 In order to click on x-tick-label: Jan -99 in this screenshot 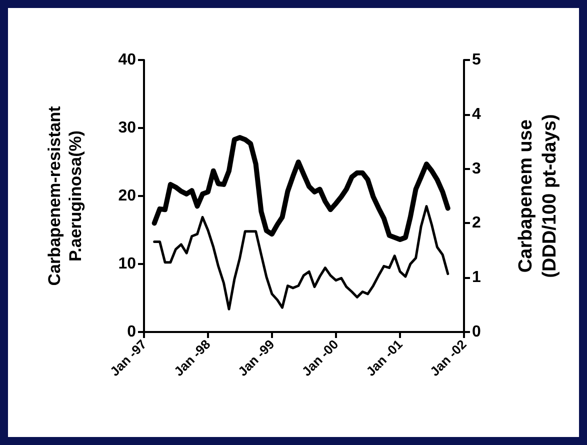, I will do `click(256, 357)`.